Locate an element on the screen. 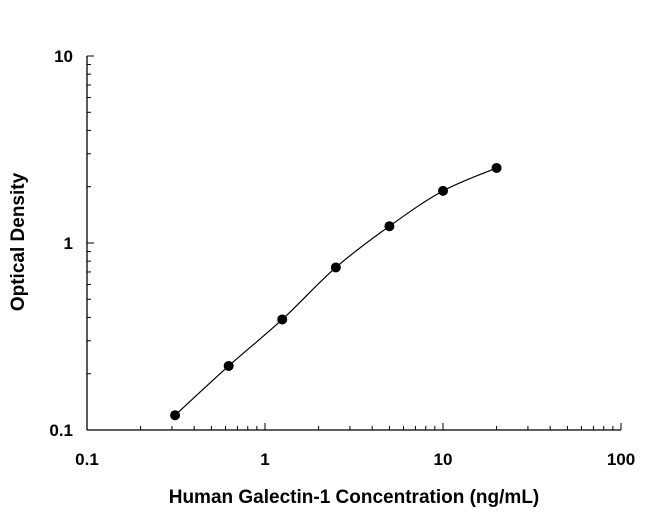 The height and width of the screenshot is (514, 650). y-axis-title: Optical Density is located at coordinates (18, 241).